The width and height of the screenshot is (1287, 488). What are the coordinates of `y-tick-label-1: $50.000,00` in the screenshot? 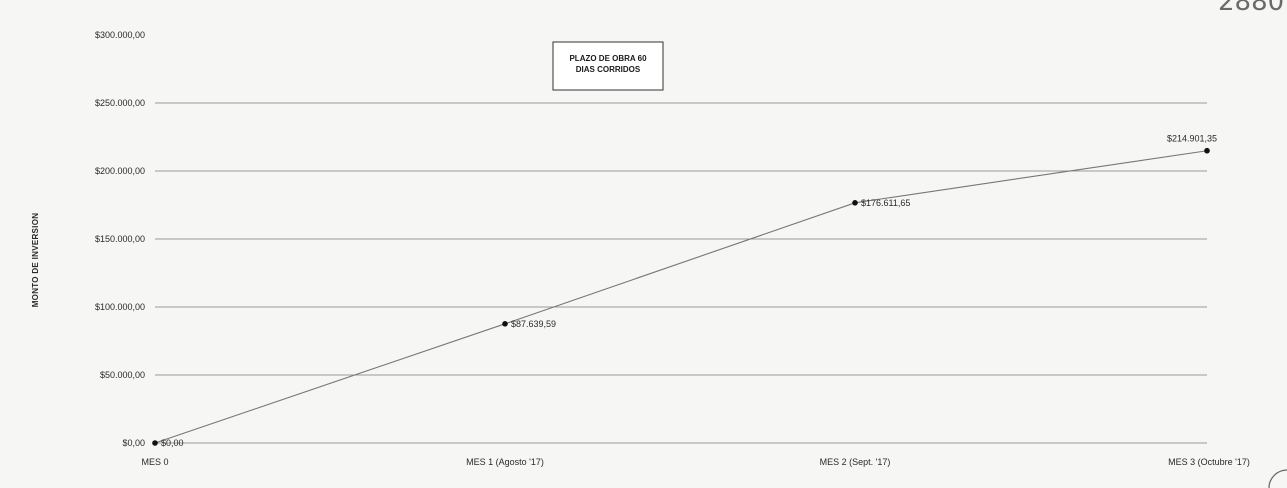 It's located at (122, 375).